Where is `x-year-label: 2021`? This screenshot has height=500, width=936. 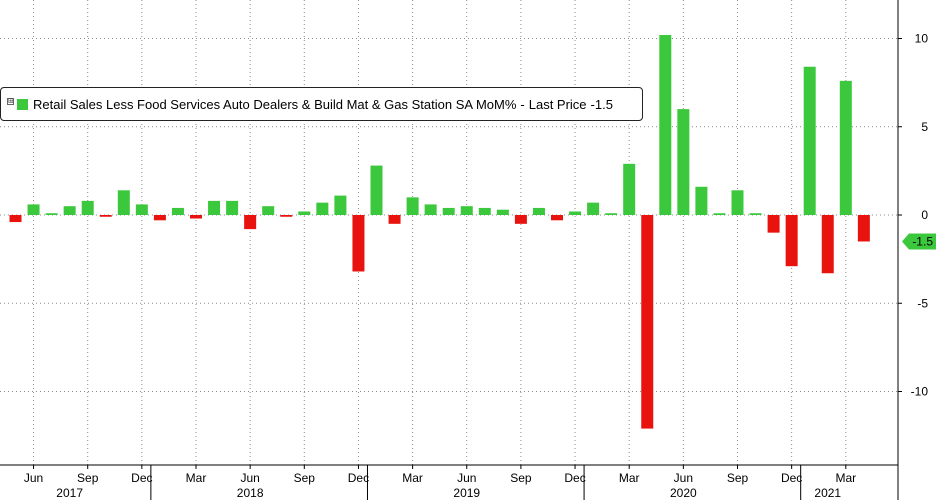
x-year-label: 2021 is located at coordinates (827, 493).